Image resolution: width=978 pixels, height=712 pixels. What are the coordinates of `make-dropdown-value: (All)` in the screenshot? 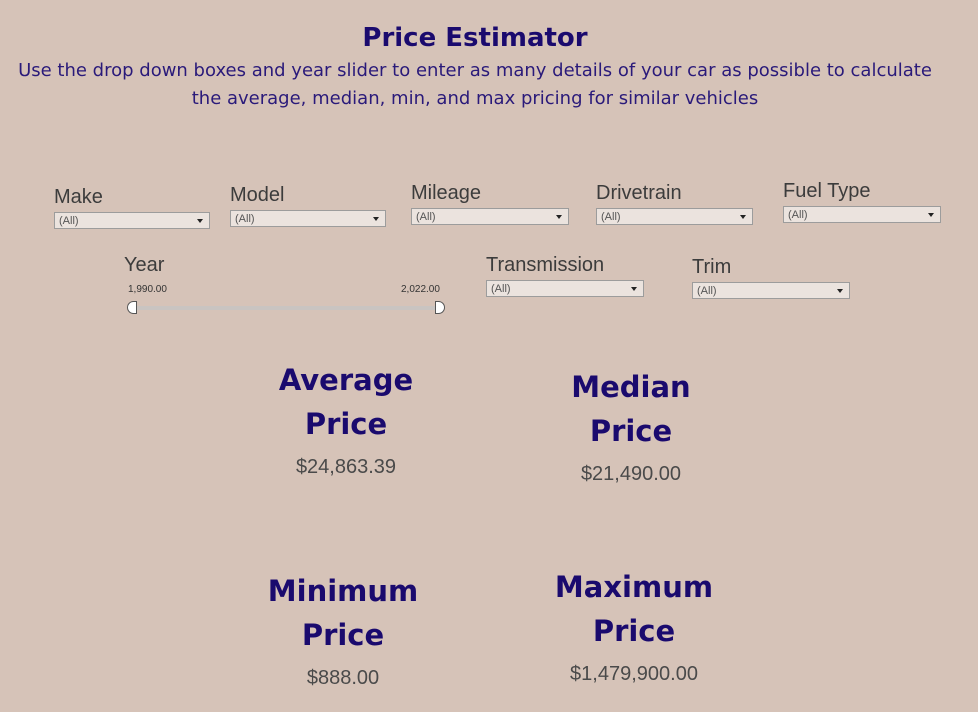 It's located at (69, 221).